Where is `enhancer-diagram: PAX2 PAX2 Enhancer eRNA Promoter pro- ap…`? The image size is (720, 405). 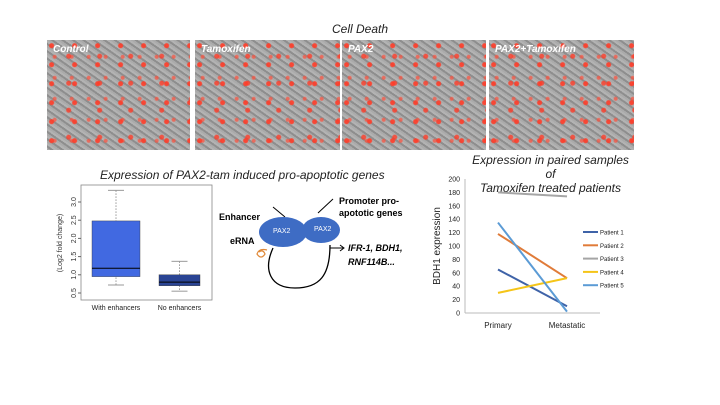 enhancer-diagram: PAX2 PAX2 Enhancer eRNA Promoter pro- ap… is located at coordinates (315, 240).